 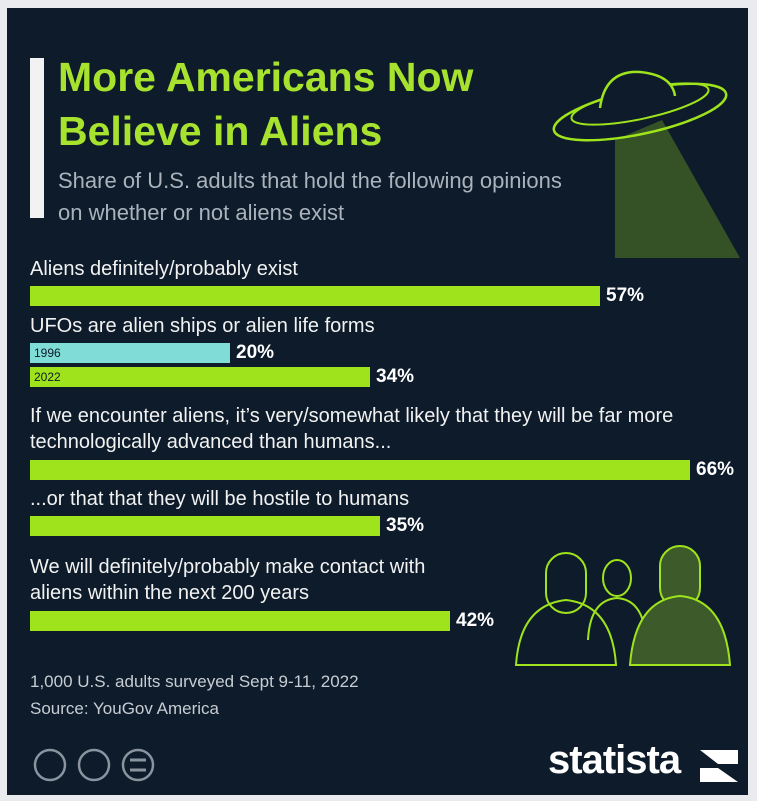 I want to click on brand: statista, so click(x=614, y=760).